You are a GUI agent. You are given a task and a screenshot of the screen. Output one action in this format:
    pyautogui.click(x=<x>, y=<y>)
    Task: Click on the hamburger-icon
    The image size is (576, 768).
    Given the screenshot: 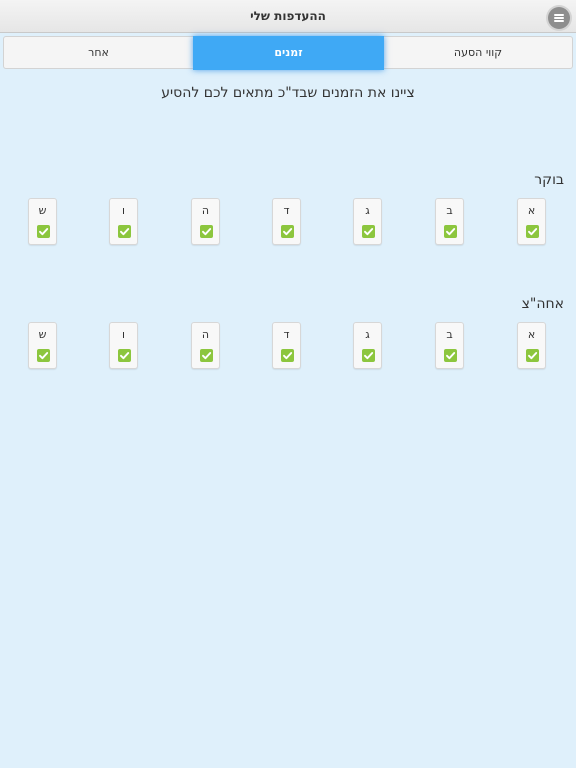 What is the action you would take?
    pyautogui.click(x=559, y=18)
    